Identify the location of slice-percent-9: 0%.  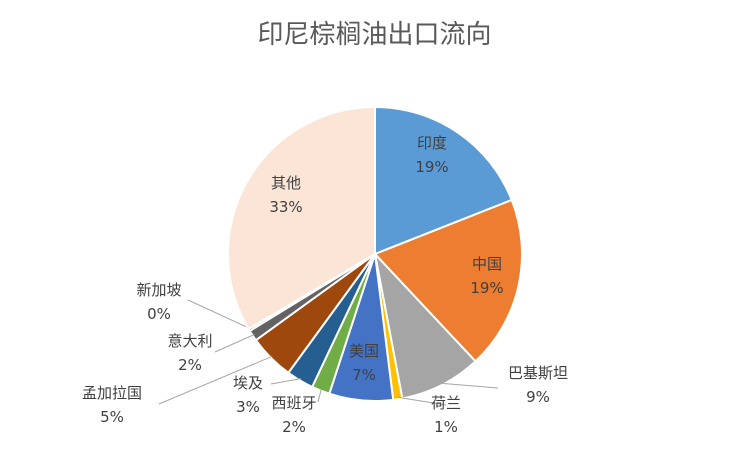
(159, 314).